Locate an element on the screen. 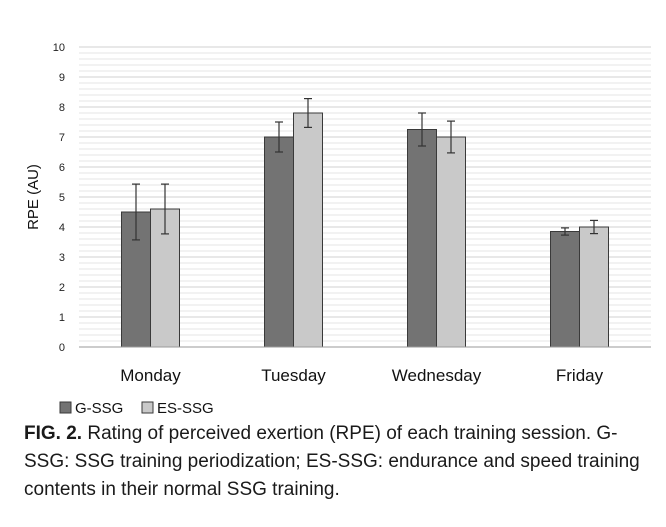 This screenshot has height=527, width=666. y-tick-label: 8 is located at coordinates (62, 108).